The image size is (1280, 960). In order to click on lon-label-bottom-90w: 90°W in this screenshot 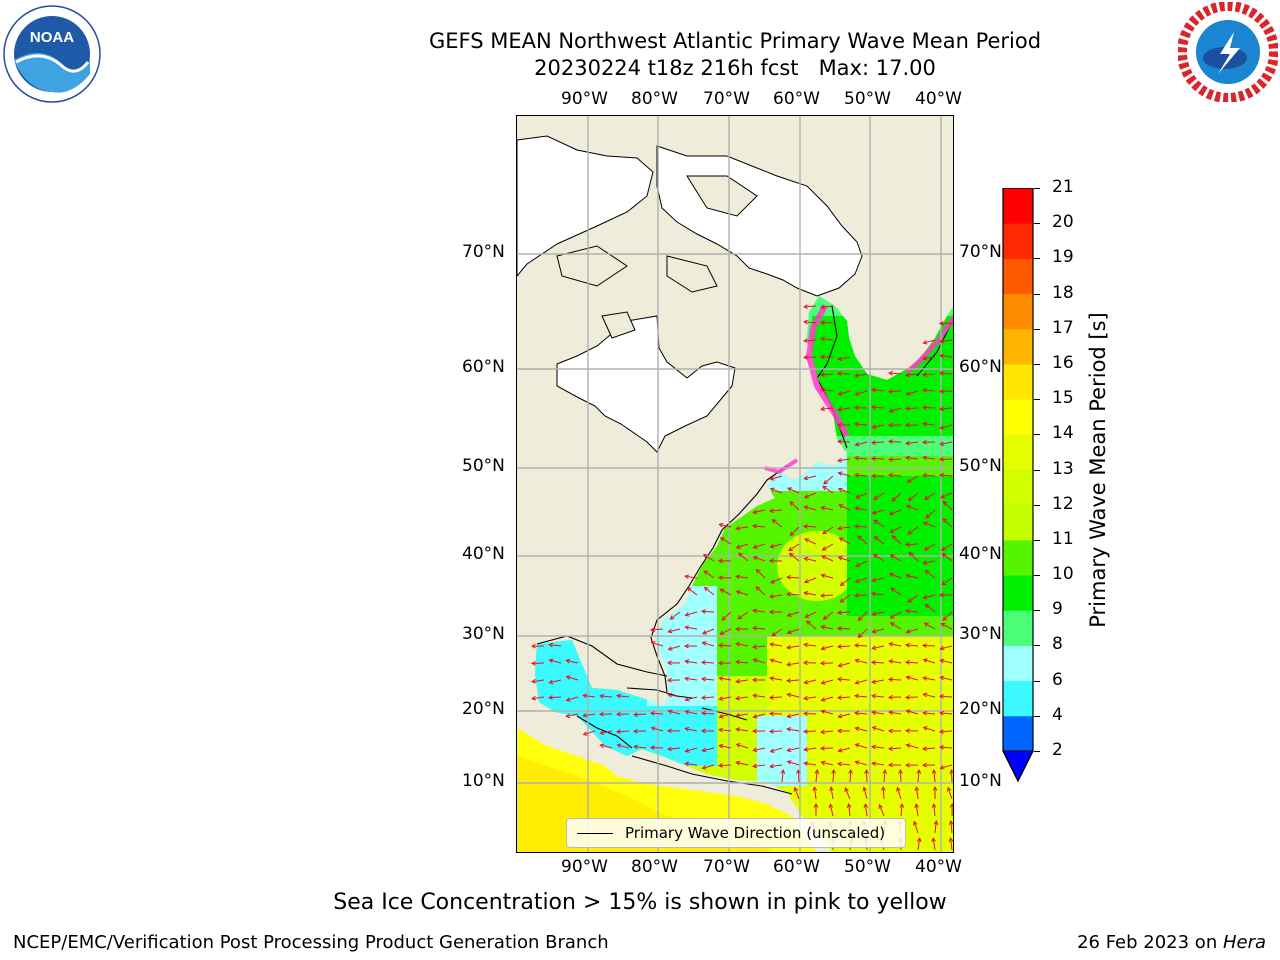, I will do `click(584, 867)`.